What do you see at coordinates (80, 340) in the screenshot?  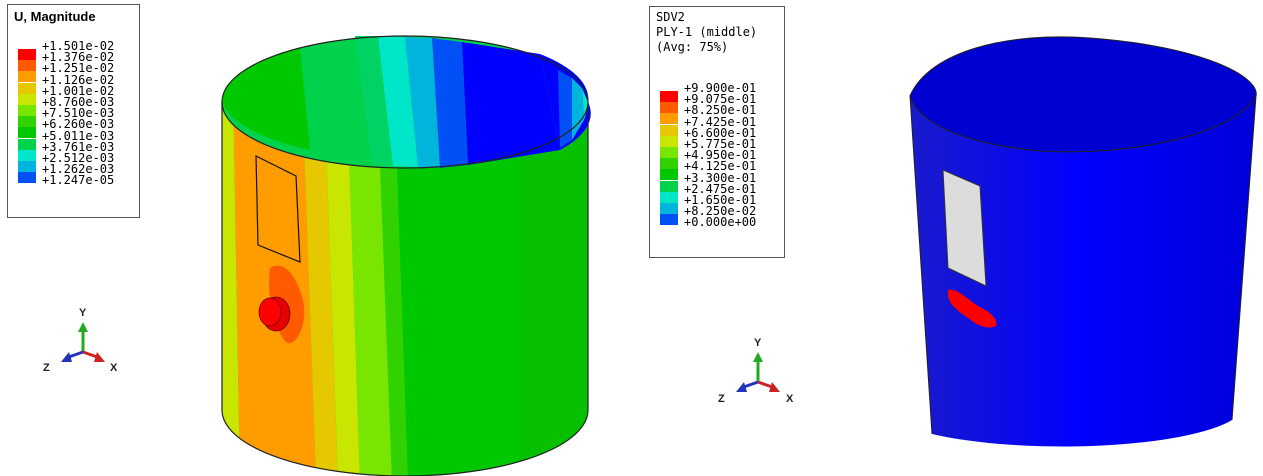 I see `left-axis-triad: Y X Z` at bounding box center [80, 340].